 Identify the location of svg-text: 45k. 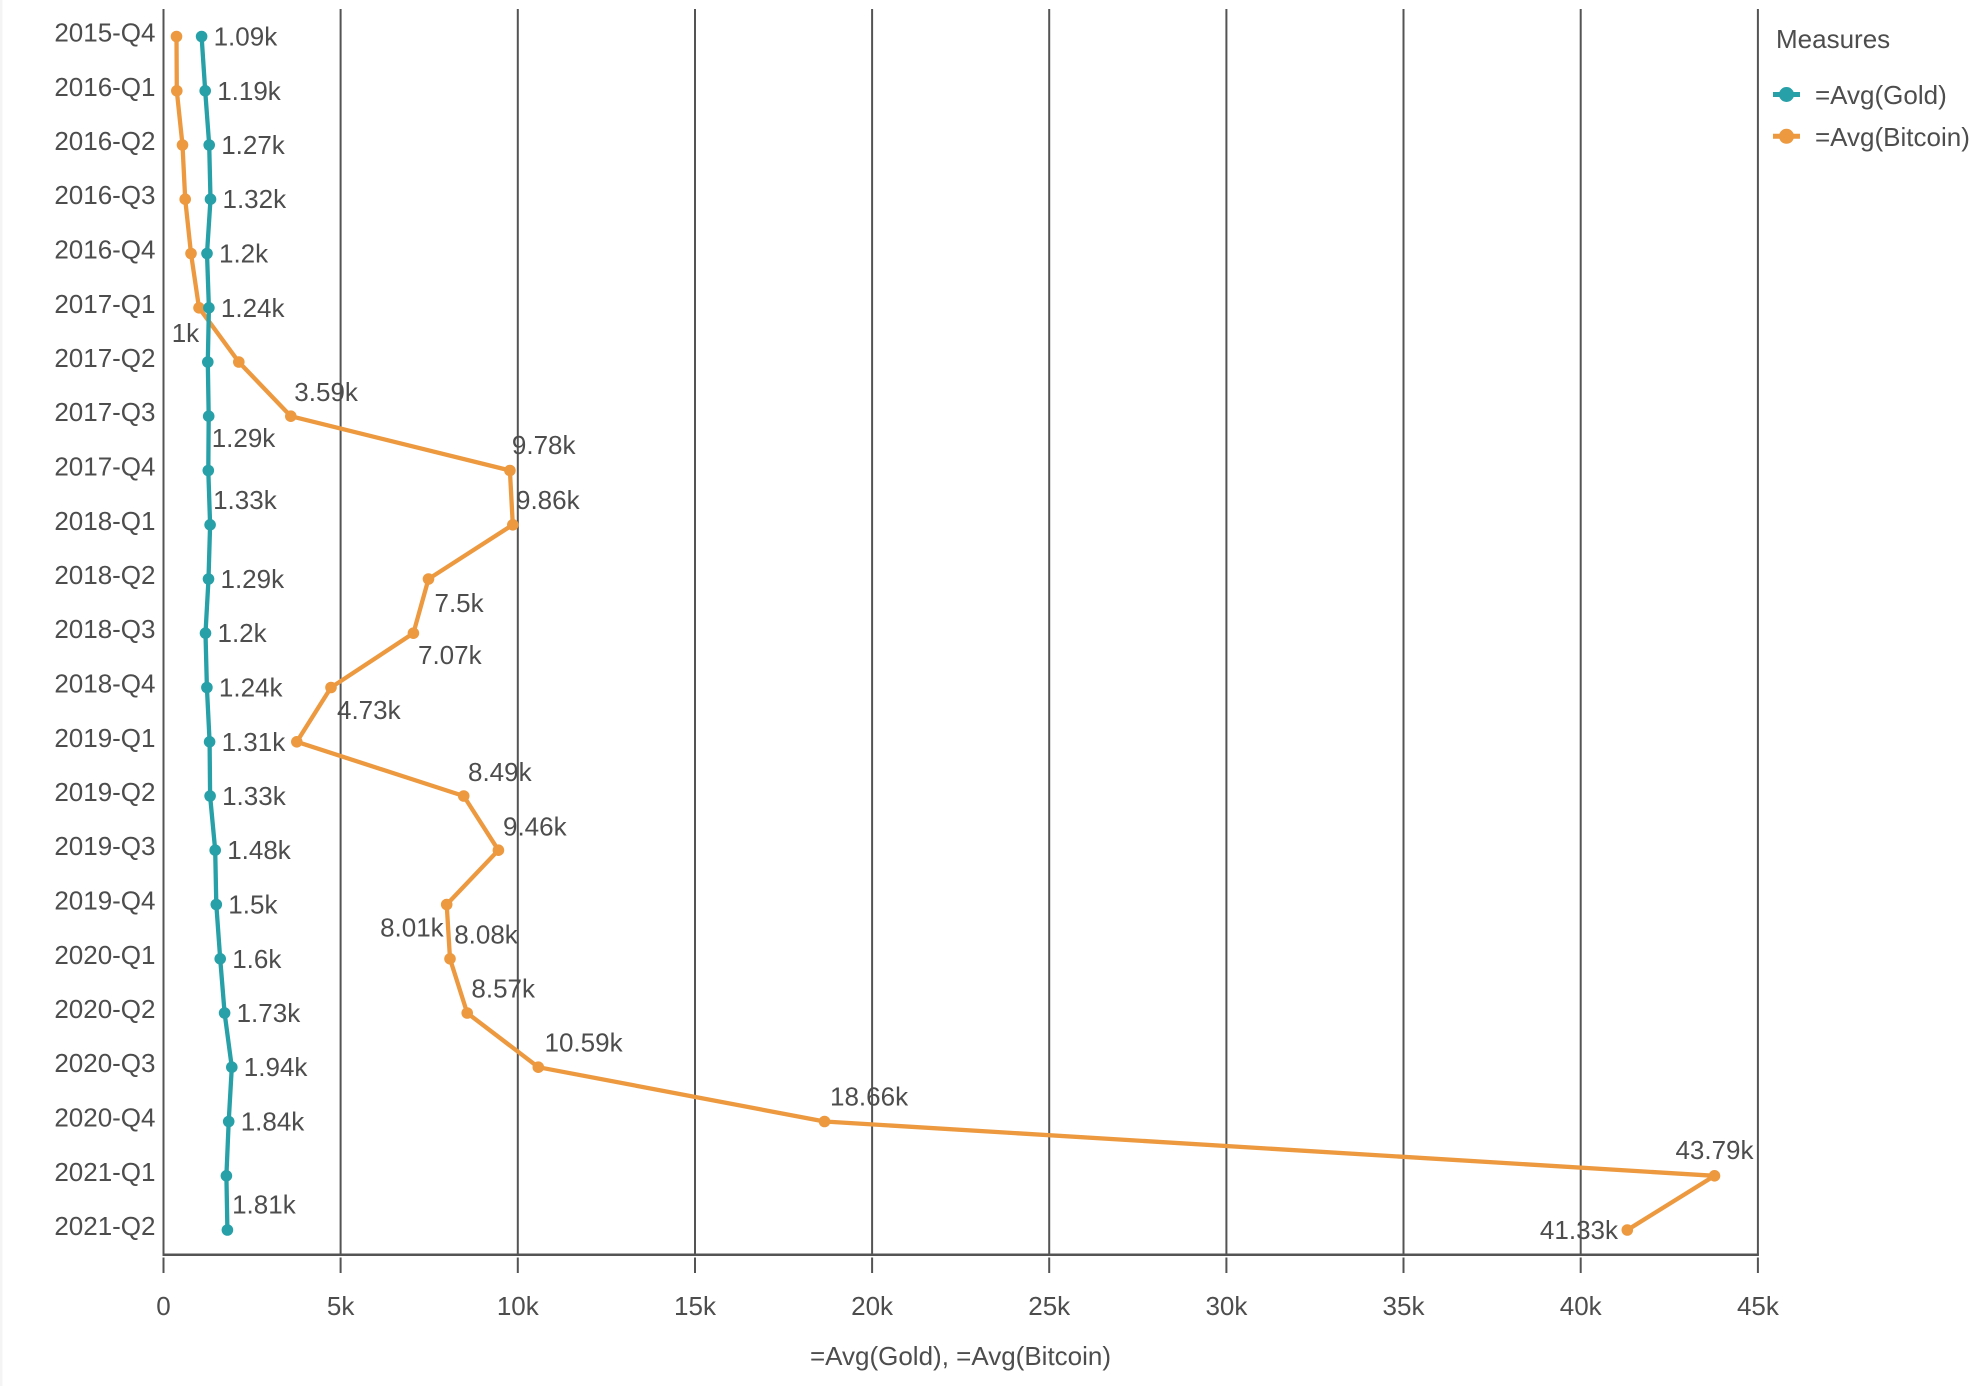
(1758, 1306).